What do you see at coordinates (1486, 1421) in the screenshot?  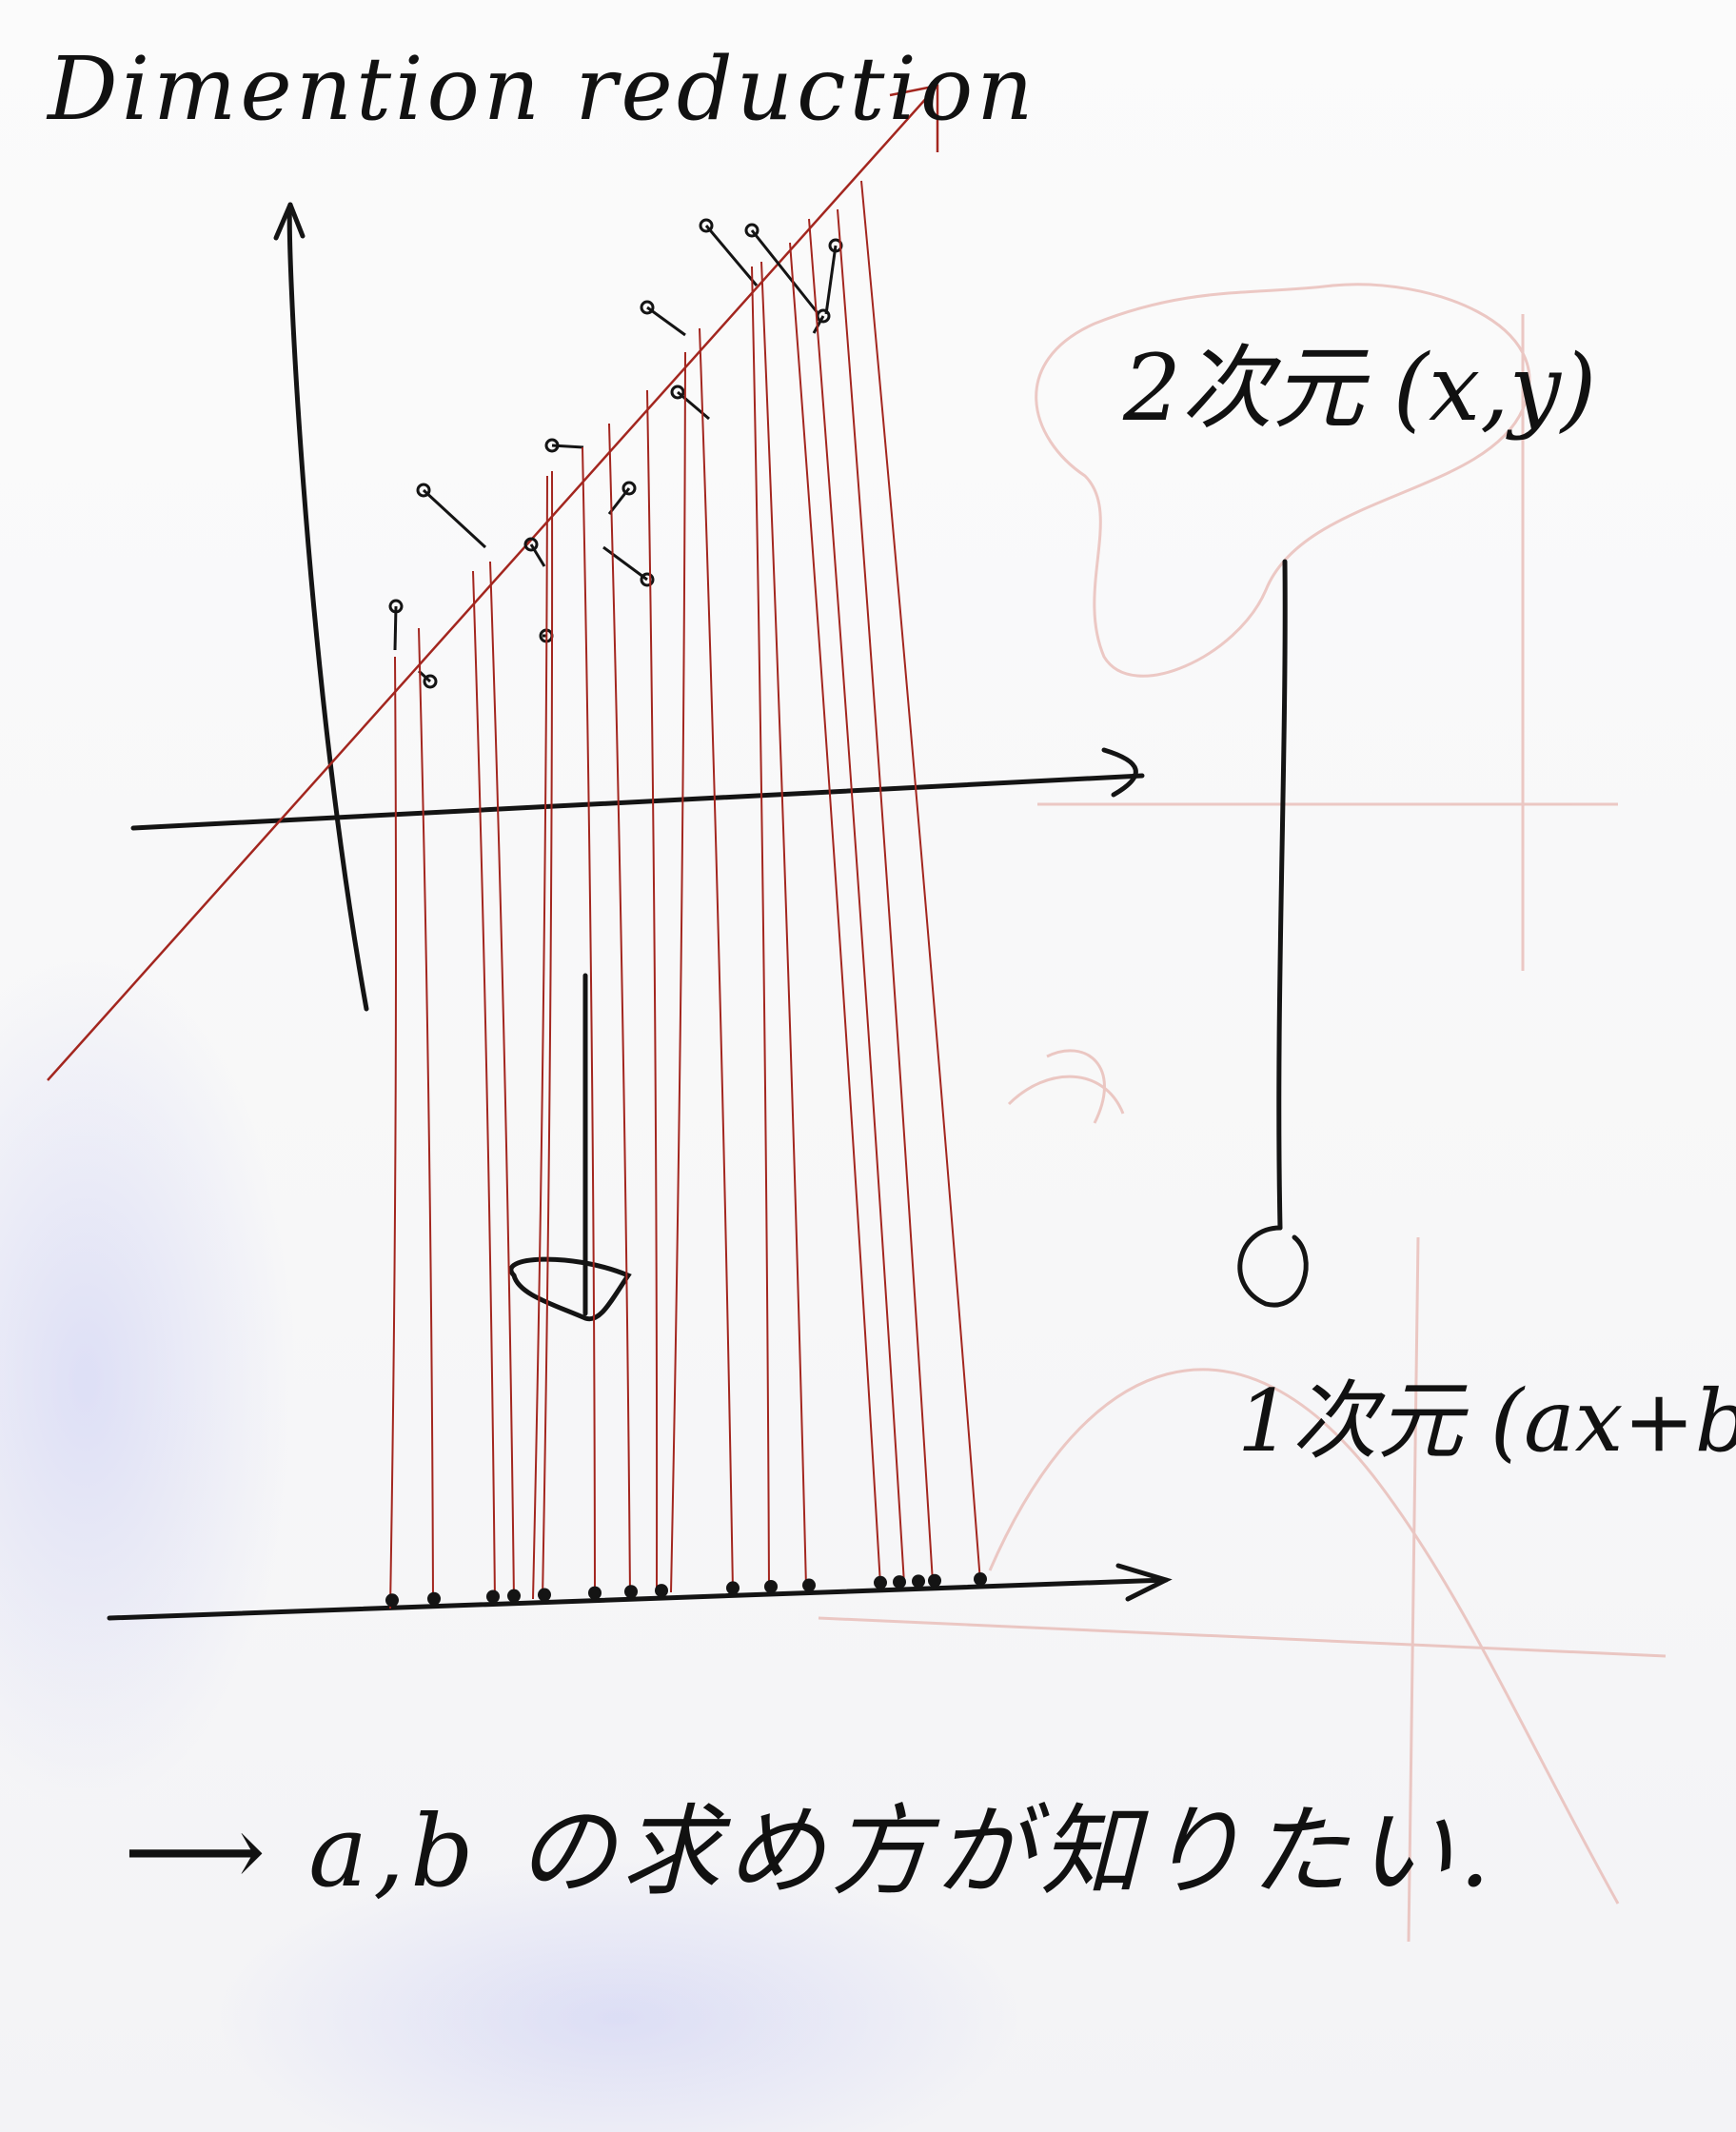 I see `label-one-dimensional: 1次元 (ax+by)` at bounding box center [1486, 1421].